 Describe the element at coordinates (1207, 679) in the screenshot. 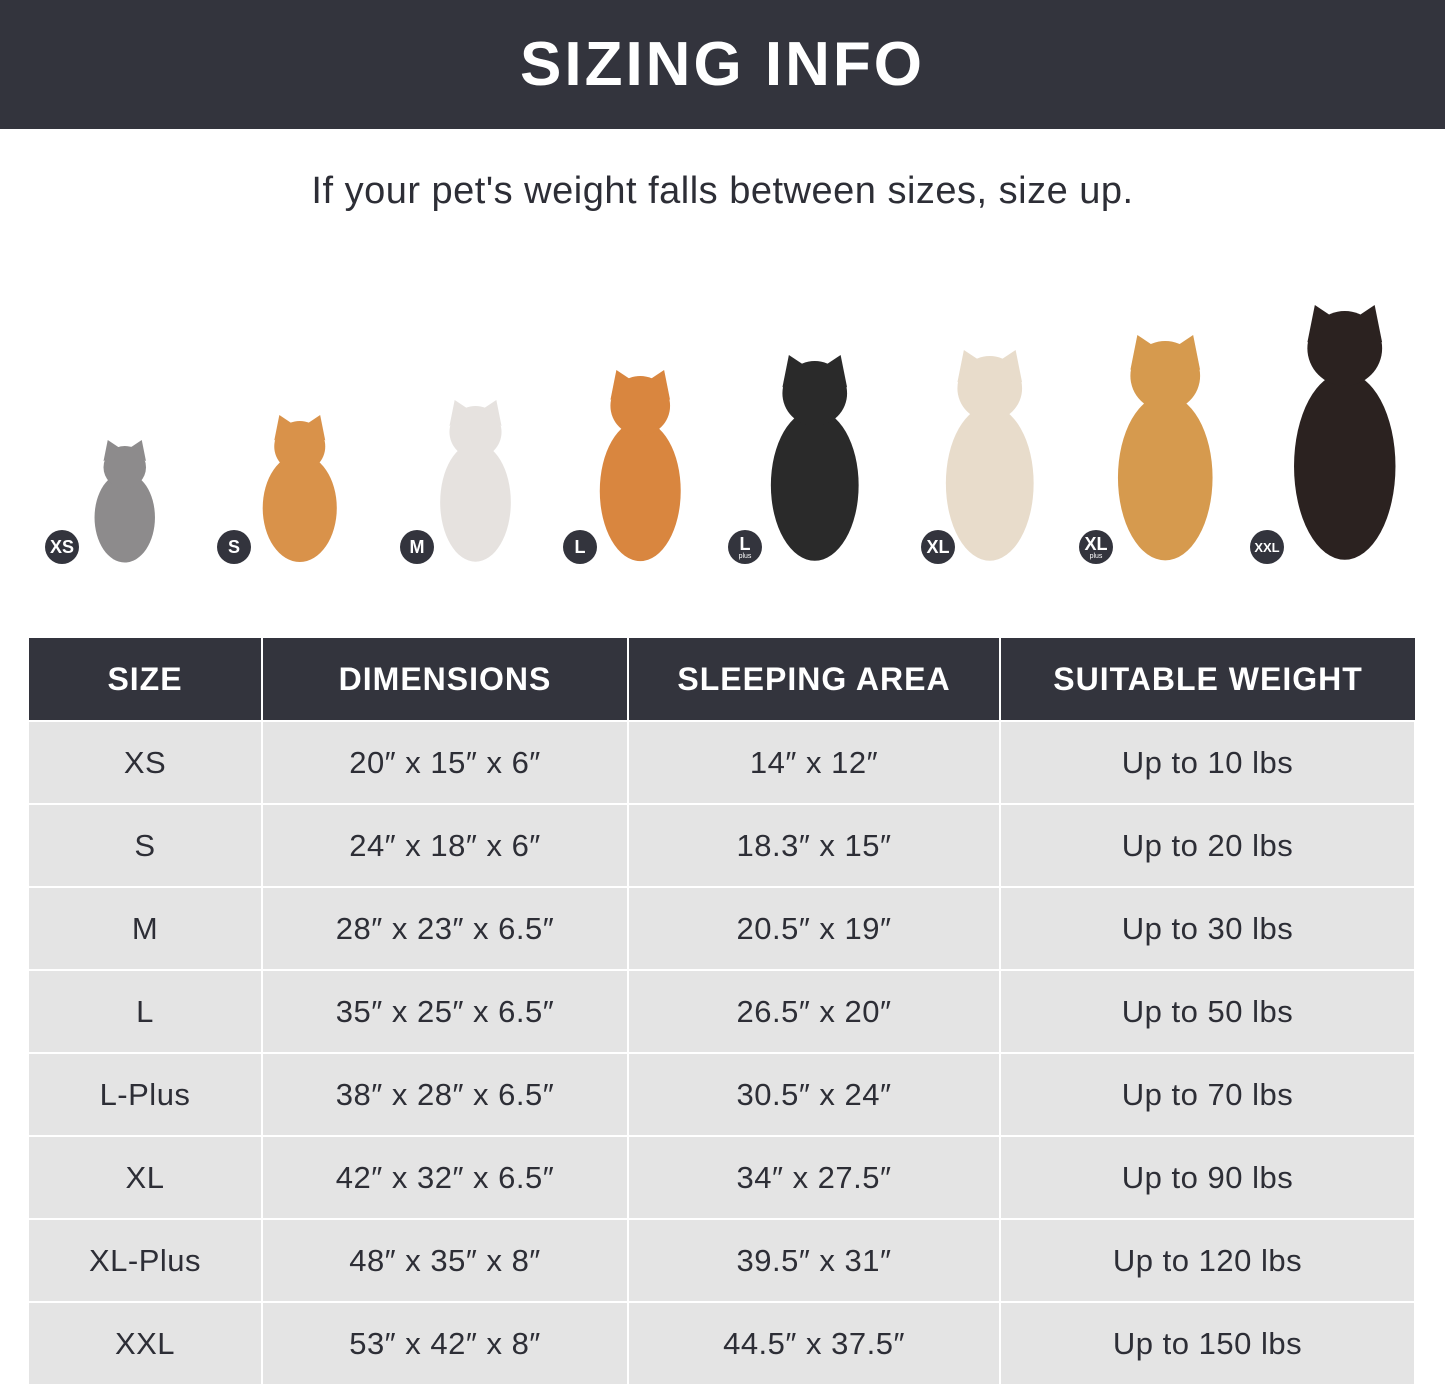

I see `header-suitable-weight: SUITABLE WEIGHT` at that location.